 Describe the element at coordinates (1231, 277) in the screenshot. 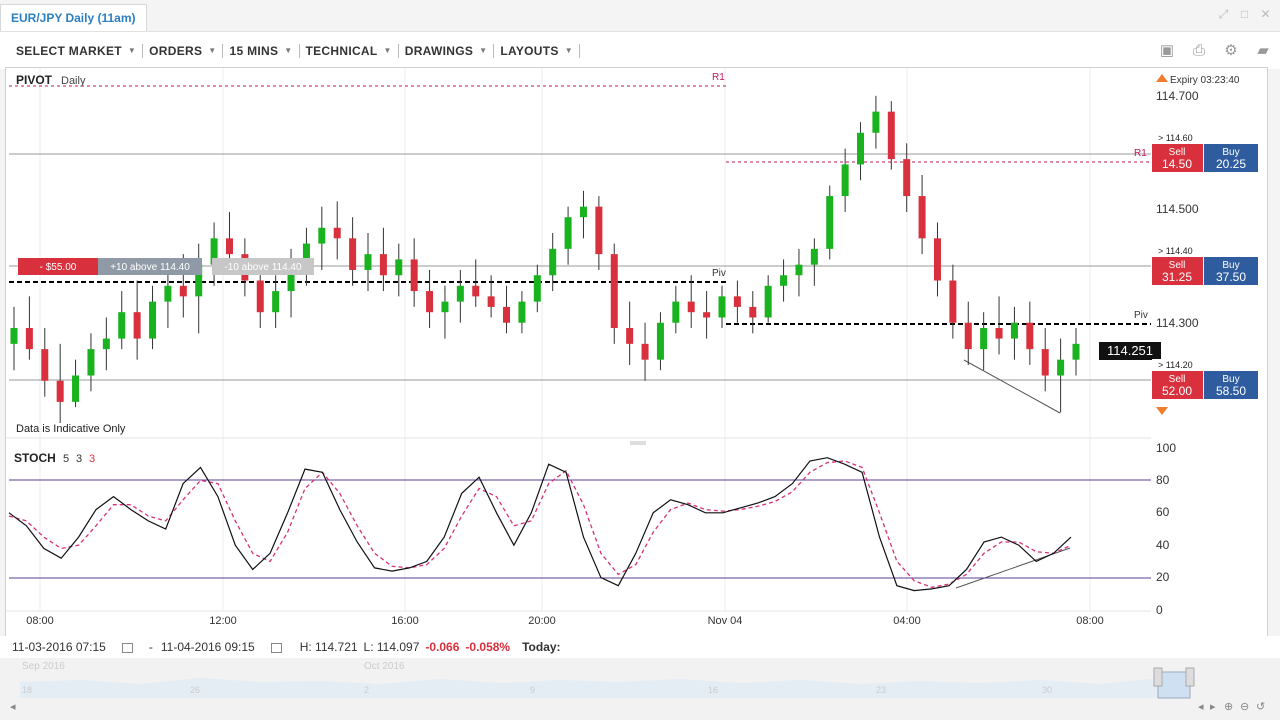

I see `svg-text: 37.50` at that location.